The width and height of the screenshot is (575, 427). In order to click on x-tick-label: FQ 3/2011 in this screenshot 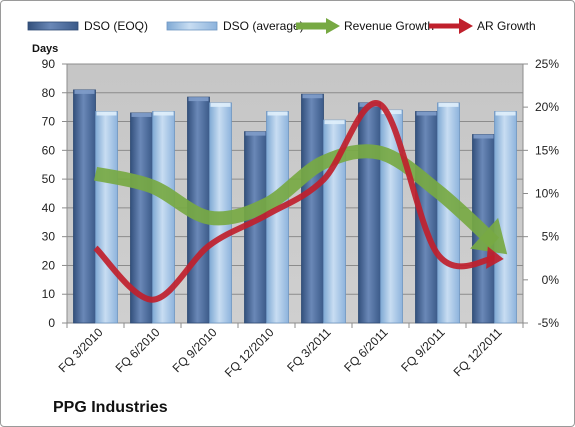, I will do `click(309, 350)`.